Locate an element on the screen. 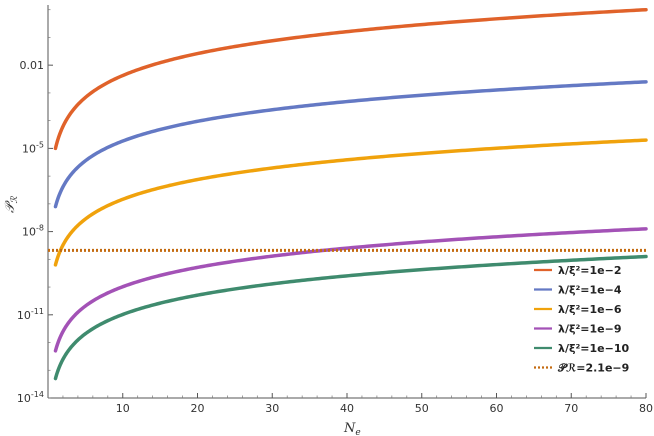  x-tick-label: 30 is located at coordinates (272, 408).